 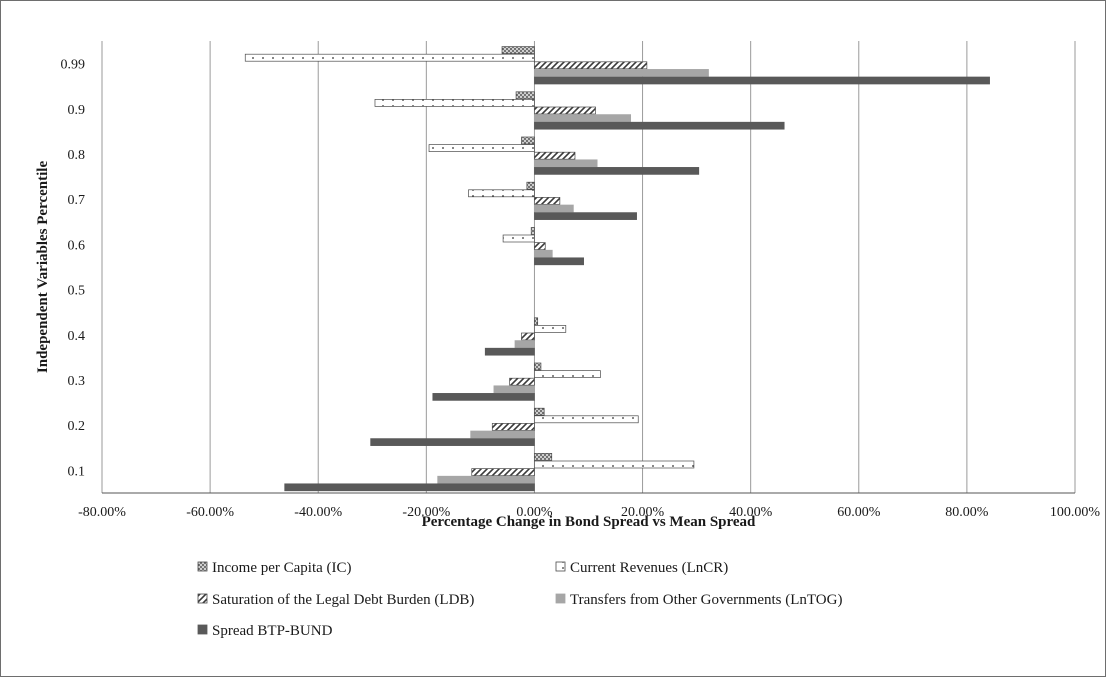 I want to click on y-tick-label: 0.4, so click(x=77, y=336).